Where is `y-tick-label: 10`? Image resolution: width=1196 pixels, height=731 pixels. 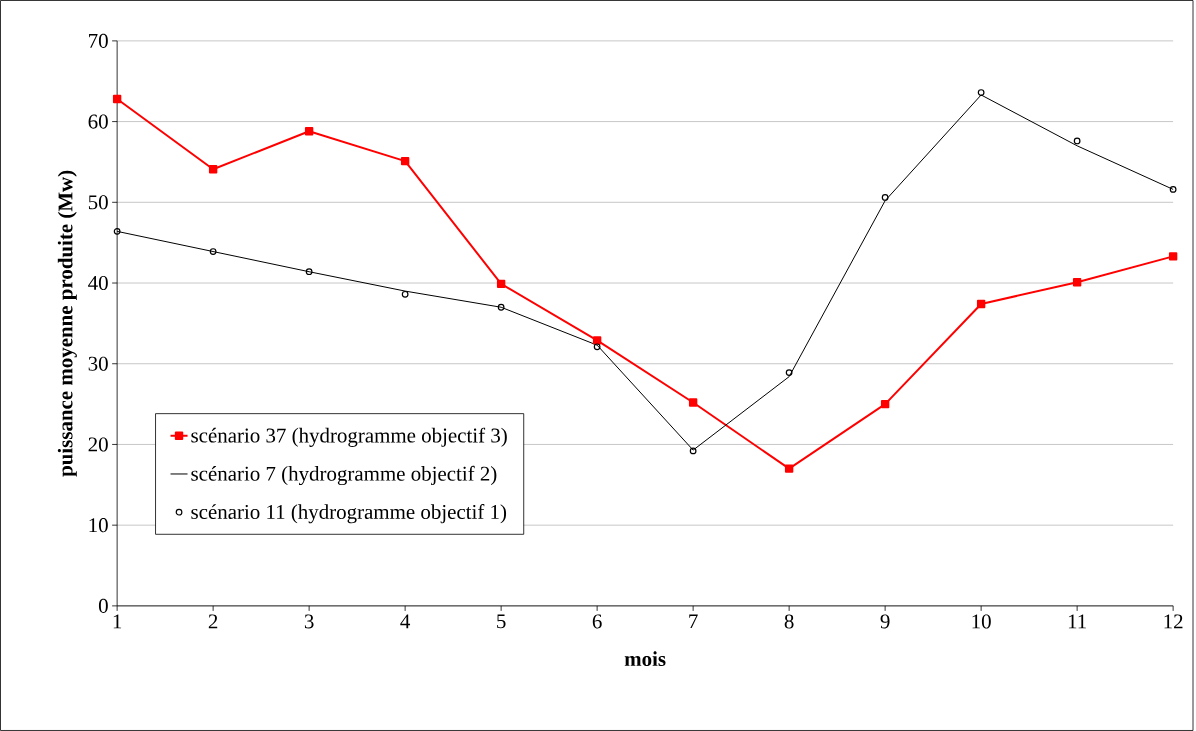
y-tick-label: 10 is located at coordinates (98, 525).